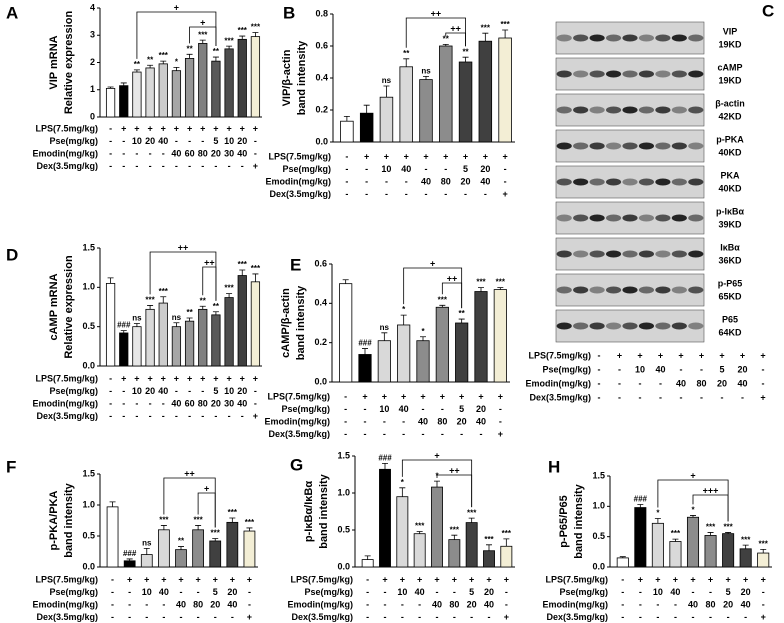 Image resolution: width=784 pixels, height=623 pixels. I want to click on protein-name: PKA, so click(730, 175).